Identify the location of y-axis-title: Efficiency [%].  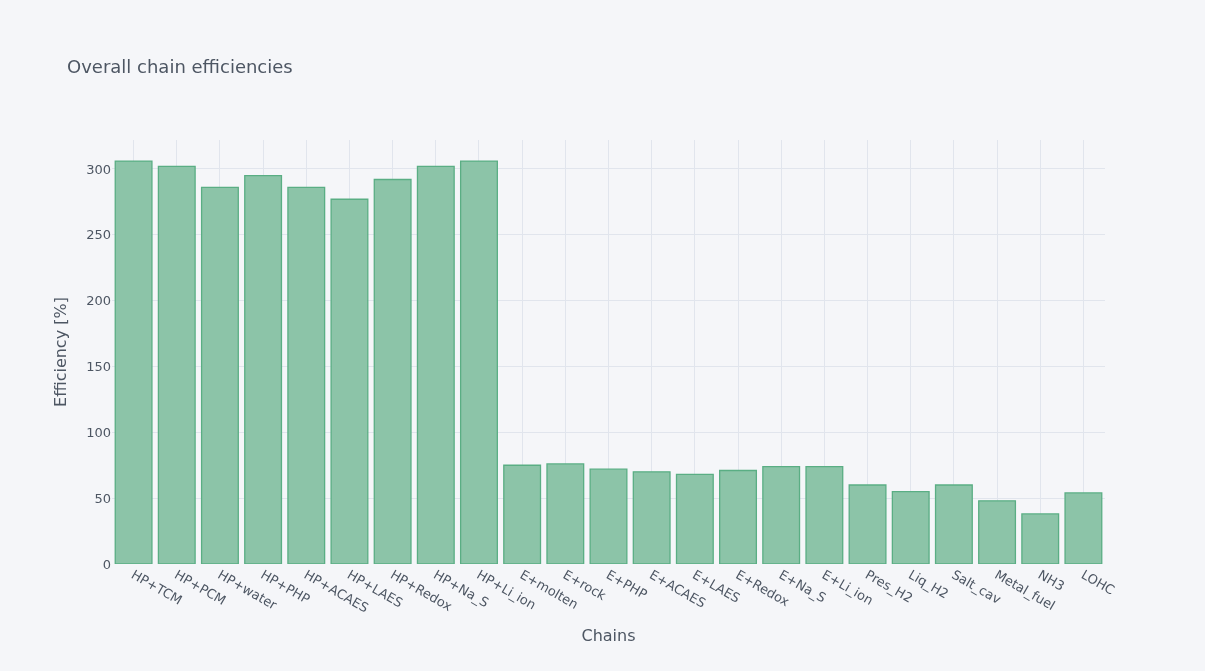
(61, 352).